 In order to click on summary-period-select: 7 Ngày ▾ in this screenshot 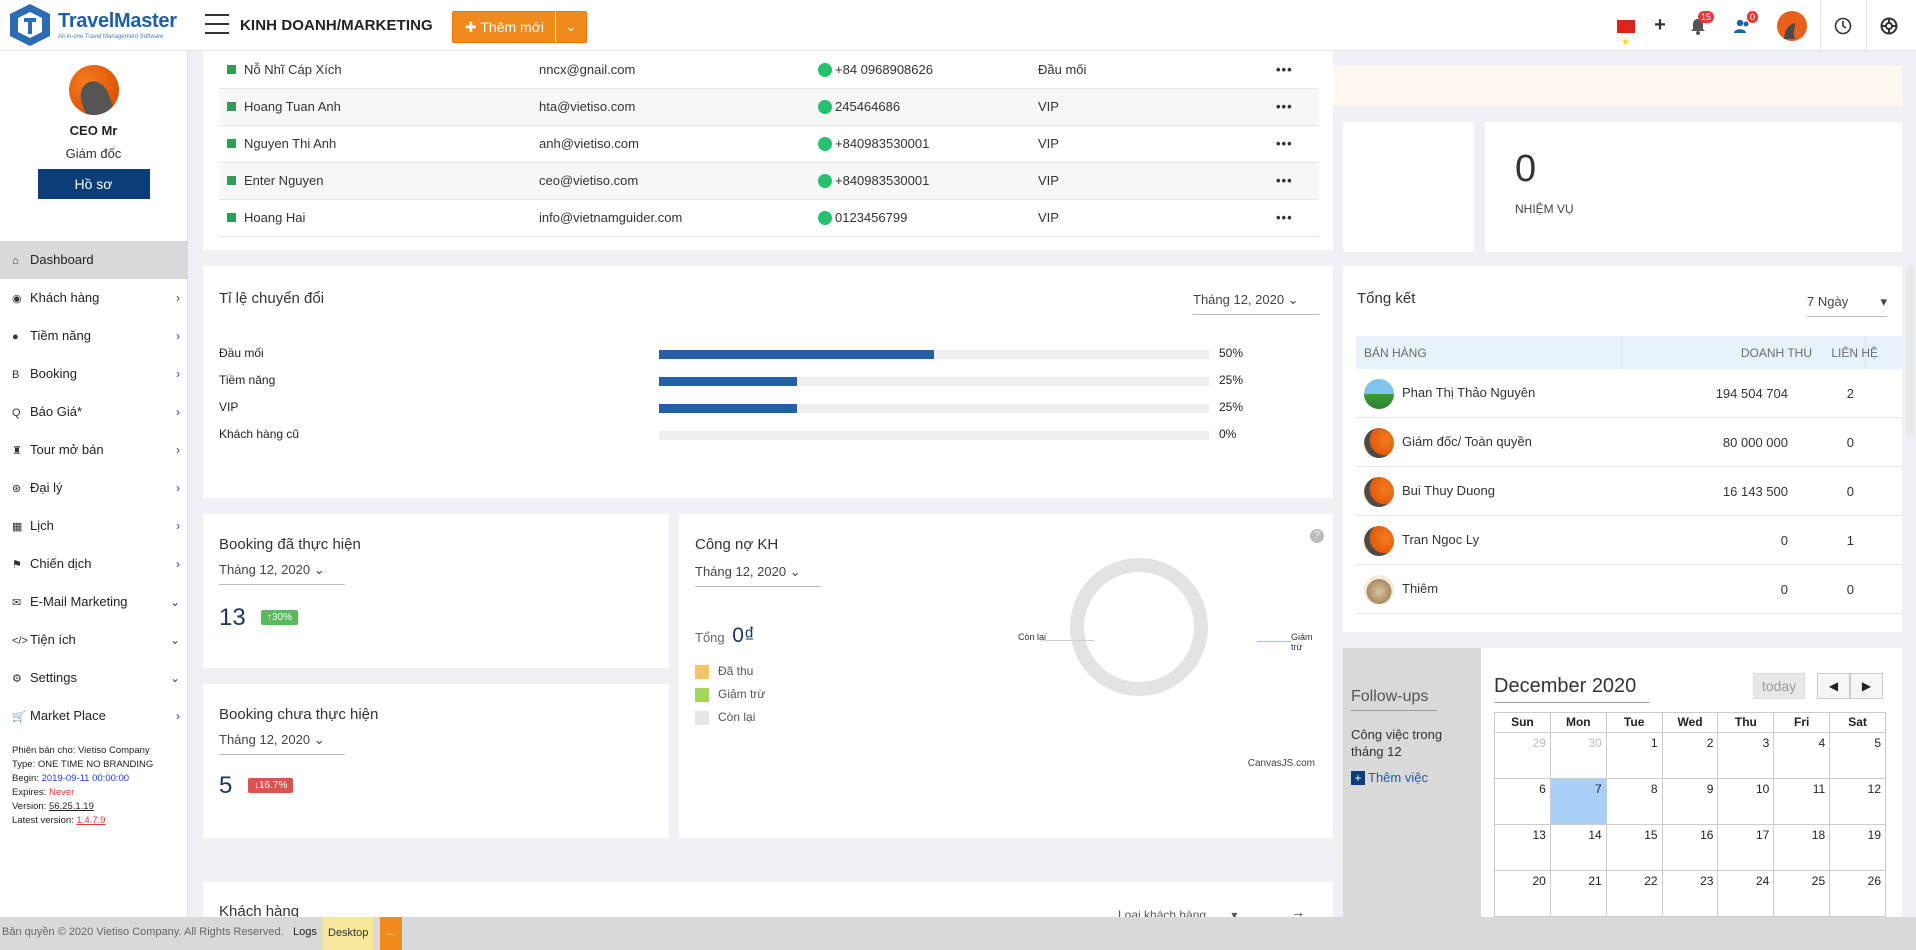, I will do `click(1847, 305)`.